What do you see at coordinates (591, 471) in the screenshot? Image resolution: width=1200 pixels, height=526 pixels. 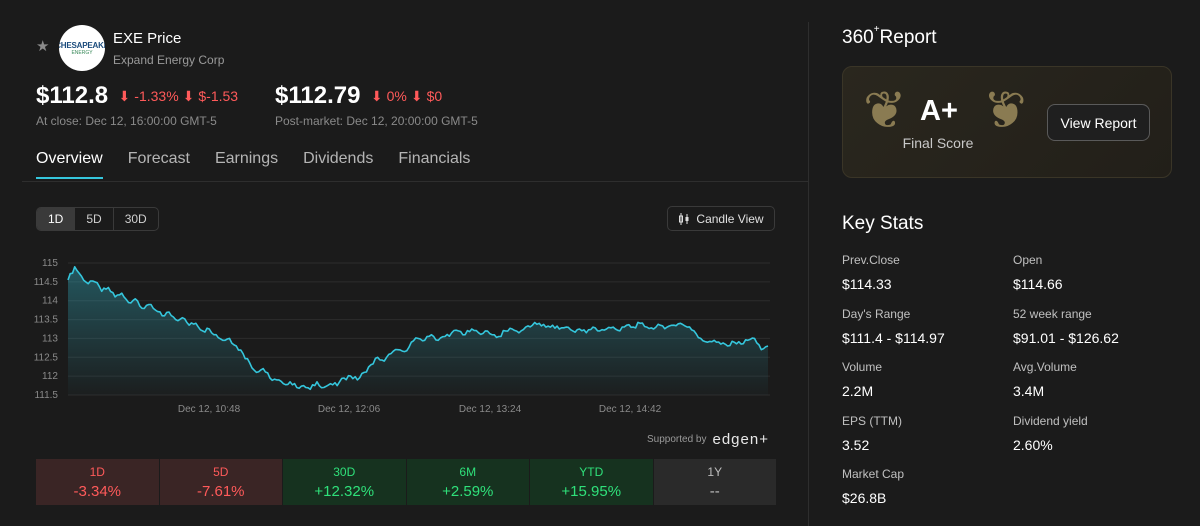 I see `performance-label: YTD` at bounding box center [591, 471].